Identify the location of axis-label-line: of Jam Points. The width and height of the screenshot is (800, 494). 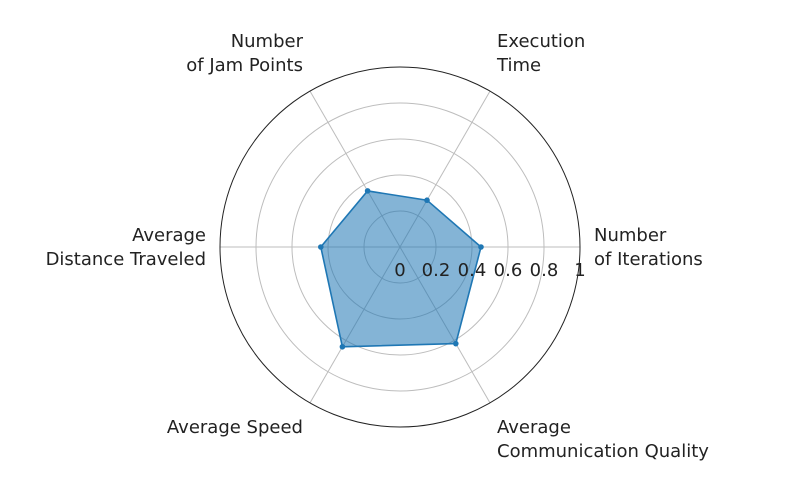
(244, 65).